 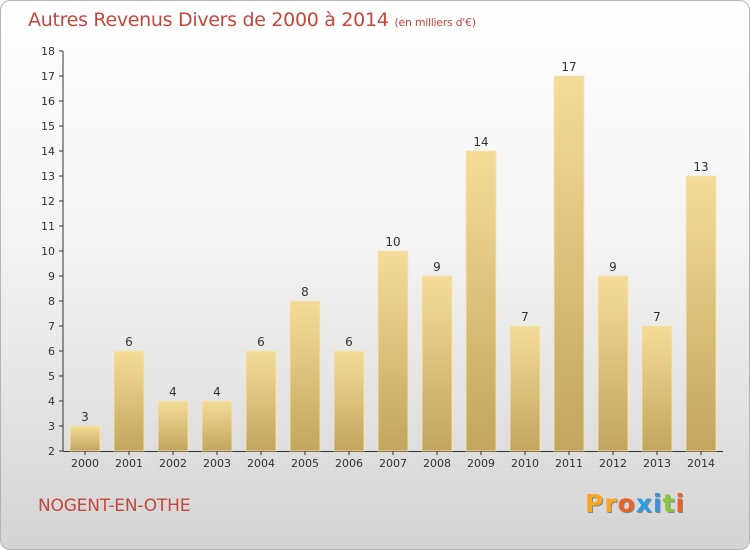 What do you see at coordinates (48, 201) in the screenshot?
I see `y-tick-label: 12` at bounding box center [48, 201].